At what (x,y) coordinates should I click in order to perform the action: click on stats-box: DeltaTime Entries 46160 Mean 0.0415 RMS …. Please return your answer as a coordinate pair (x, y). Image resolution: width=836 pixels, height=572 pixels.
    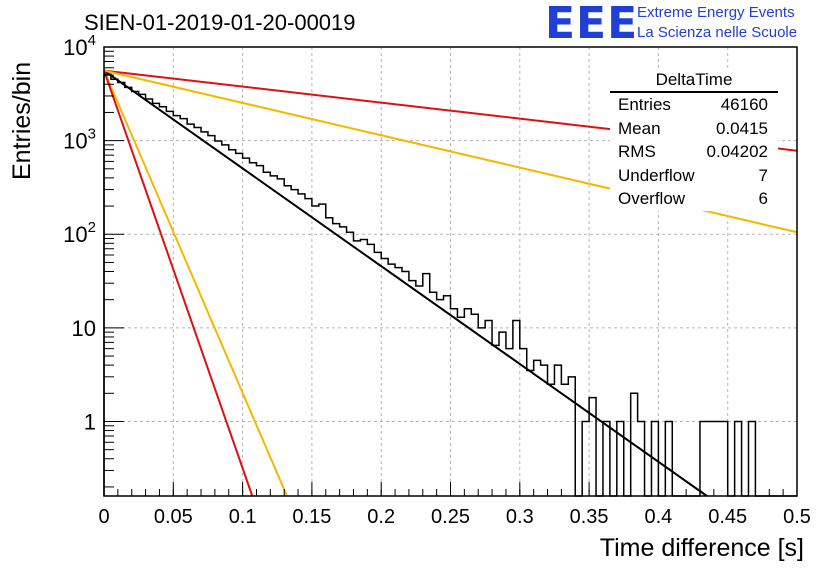
    Looking at the image, I should click on (694, 140).